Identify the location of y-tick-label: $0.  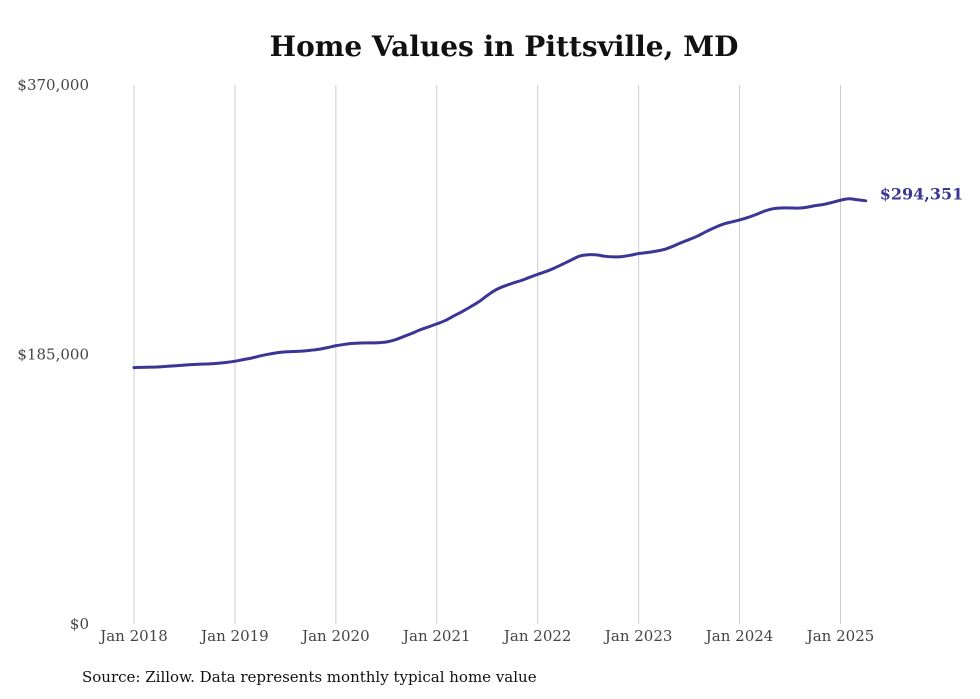
(79, 624).